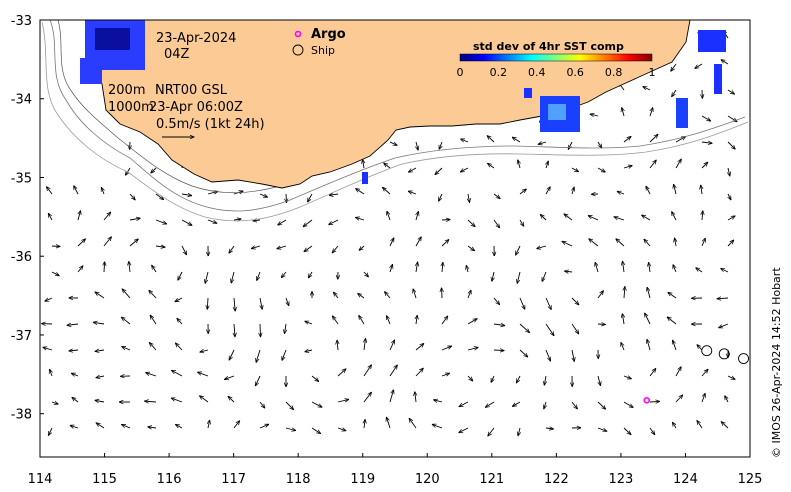 The image size is (791, 492). What do you see at coordinates (21, 336) in the screenshot?
I see `y-tick-label: -37` at bounding box center [21, 336].